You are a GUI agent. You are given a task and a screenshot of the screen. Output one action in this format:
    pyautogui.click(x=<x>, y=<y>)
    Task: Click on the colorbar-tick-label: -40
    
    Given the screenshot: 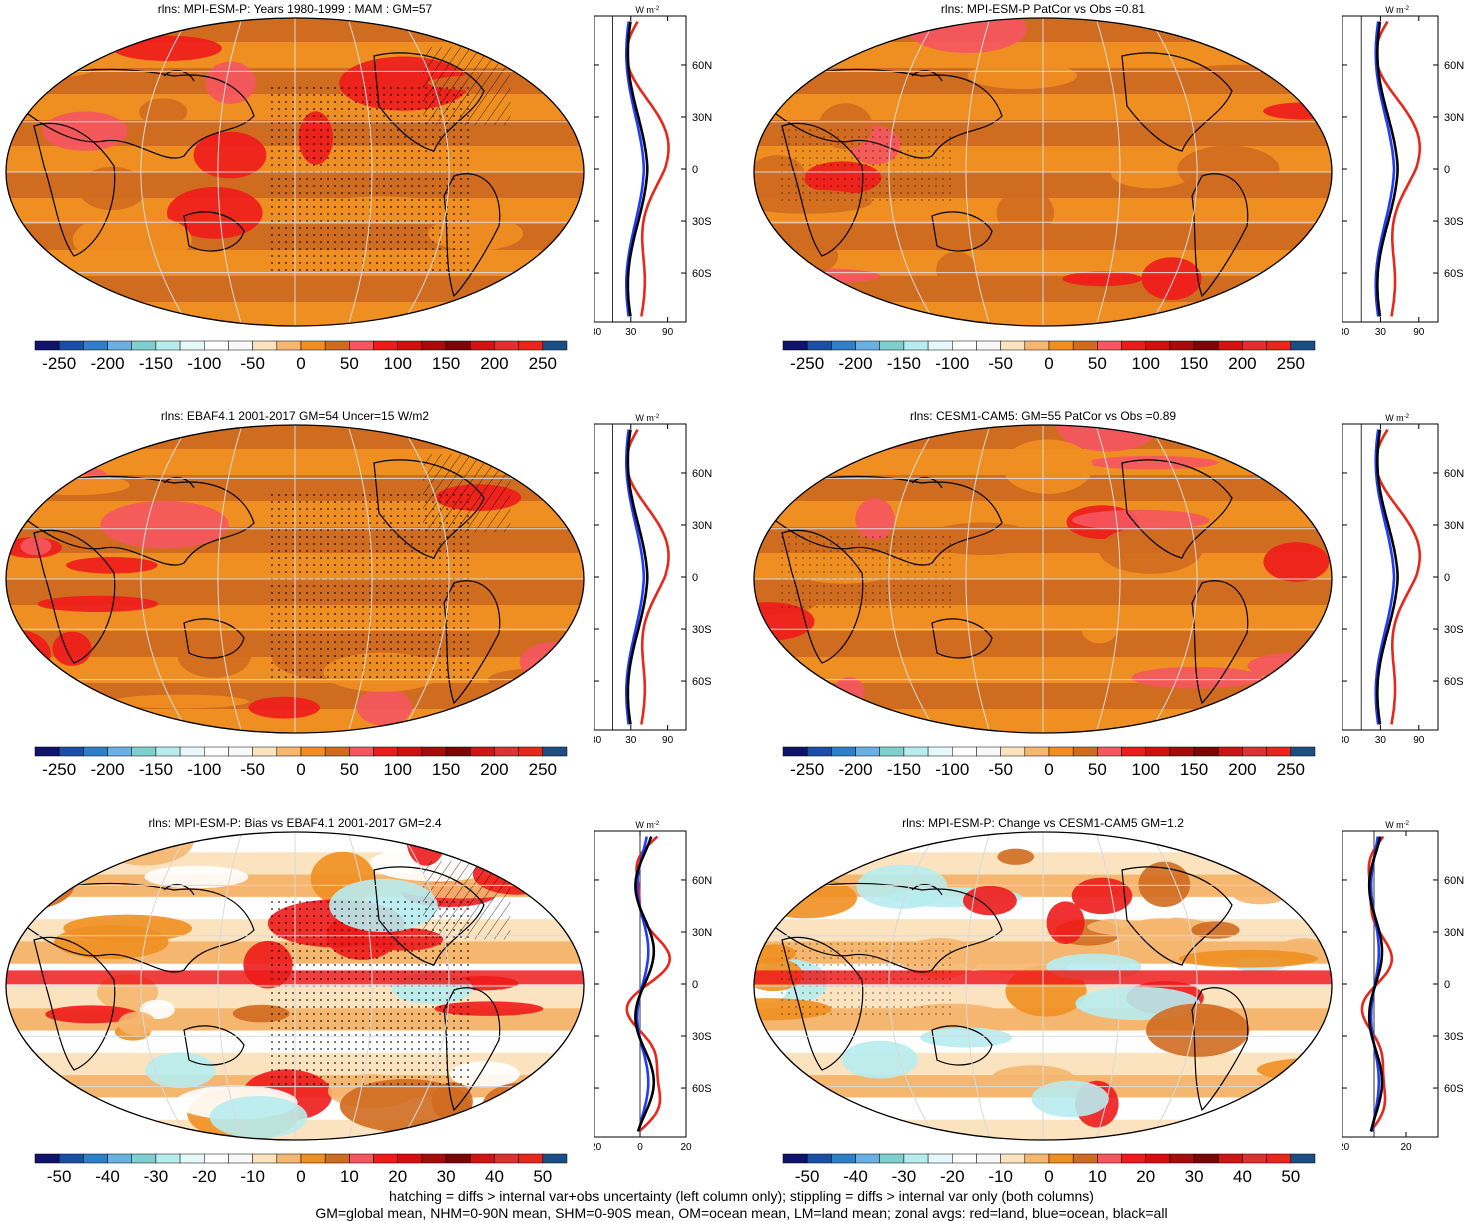 What is the action you would take?
    pyautogui.click(x=855, y=1176)
    